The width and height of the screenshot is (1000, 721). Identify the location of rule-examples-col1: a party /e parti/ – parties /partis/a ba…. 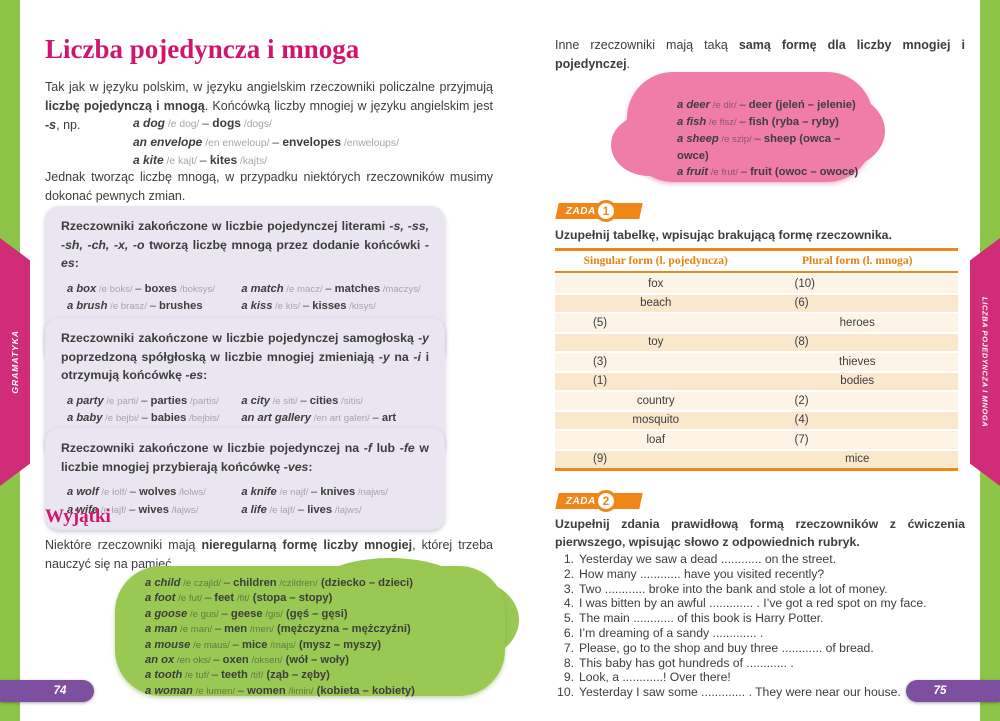
(151, 419).